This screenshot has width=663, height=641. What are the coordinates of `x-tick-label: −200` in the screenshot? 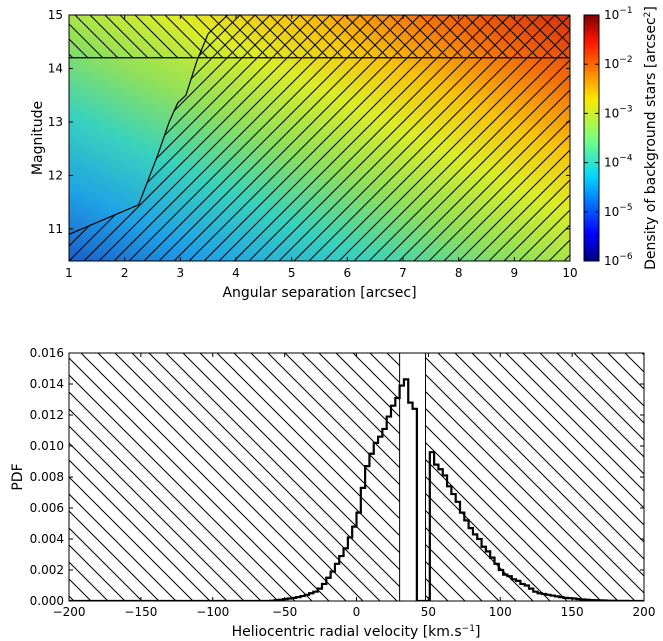 It's located at (69, 612).